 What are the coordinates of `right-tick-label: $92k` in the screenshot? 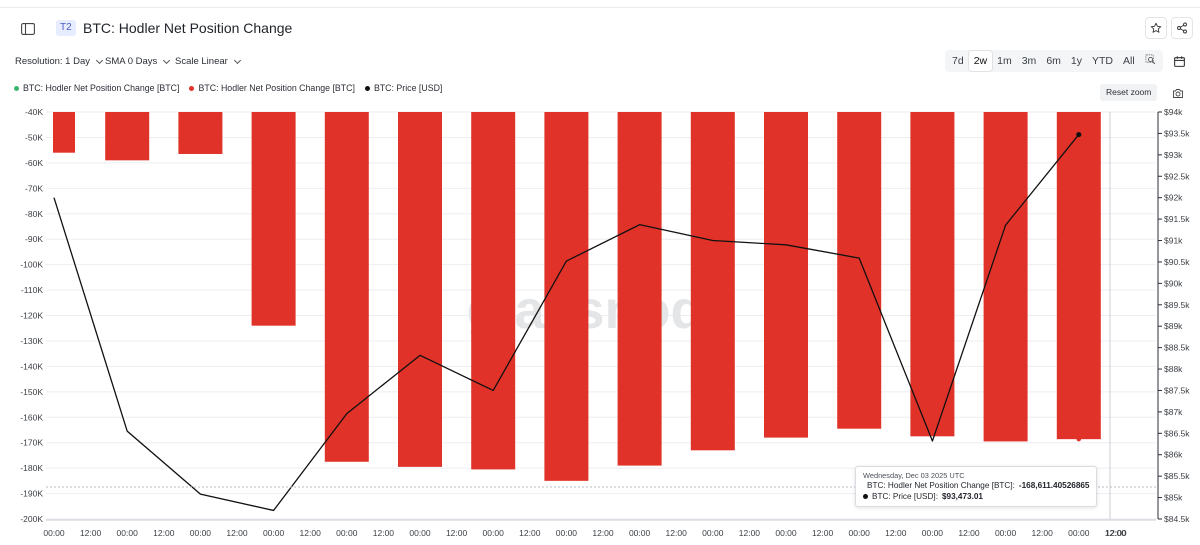 It's located at (1173, 198).